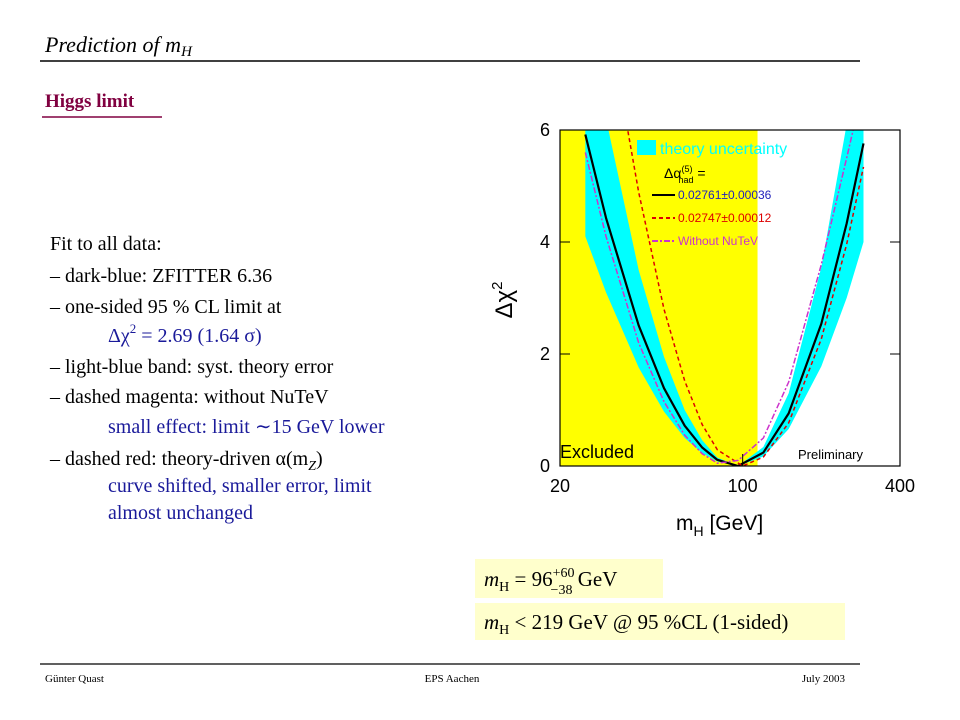 Image resolution: width=960 pixels, height=720 pixels. What do you see at coordinates (106, 244) in the screenshot?
I see `bullet: Fit to all data:` at bounding box center [106, 244].